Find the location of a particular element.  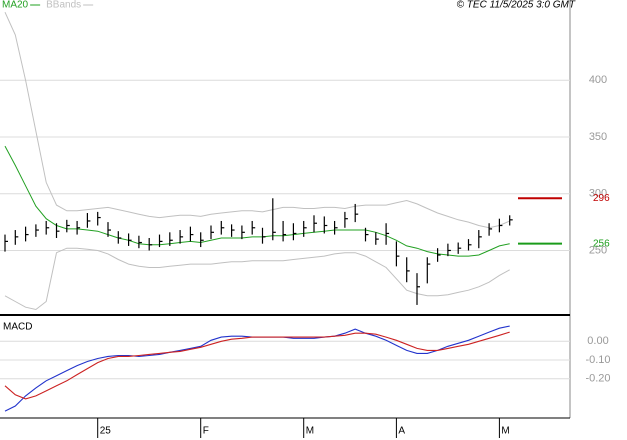

last-value-label: 296 is located at coordinates (601, 198).